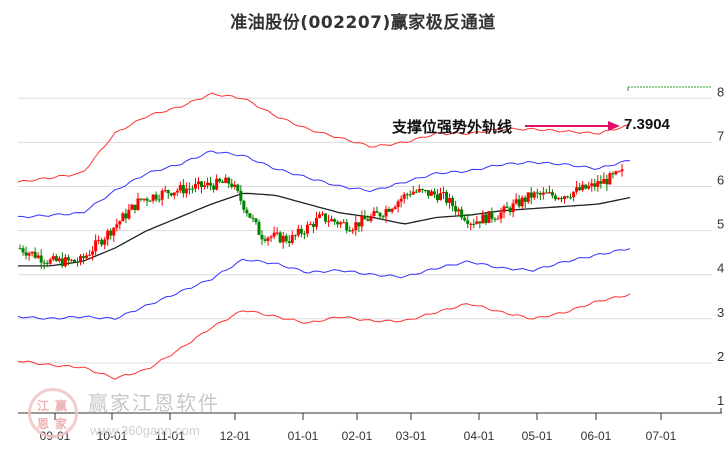 This screenshot has height=450, width=726. What do you see at coordinates (720, 400) in the screenshot?
I see `y-tick-label: 1` at bounding box center [720, 400].